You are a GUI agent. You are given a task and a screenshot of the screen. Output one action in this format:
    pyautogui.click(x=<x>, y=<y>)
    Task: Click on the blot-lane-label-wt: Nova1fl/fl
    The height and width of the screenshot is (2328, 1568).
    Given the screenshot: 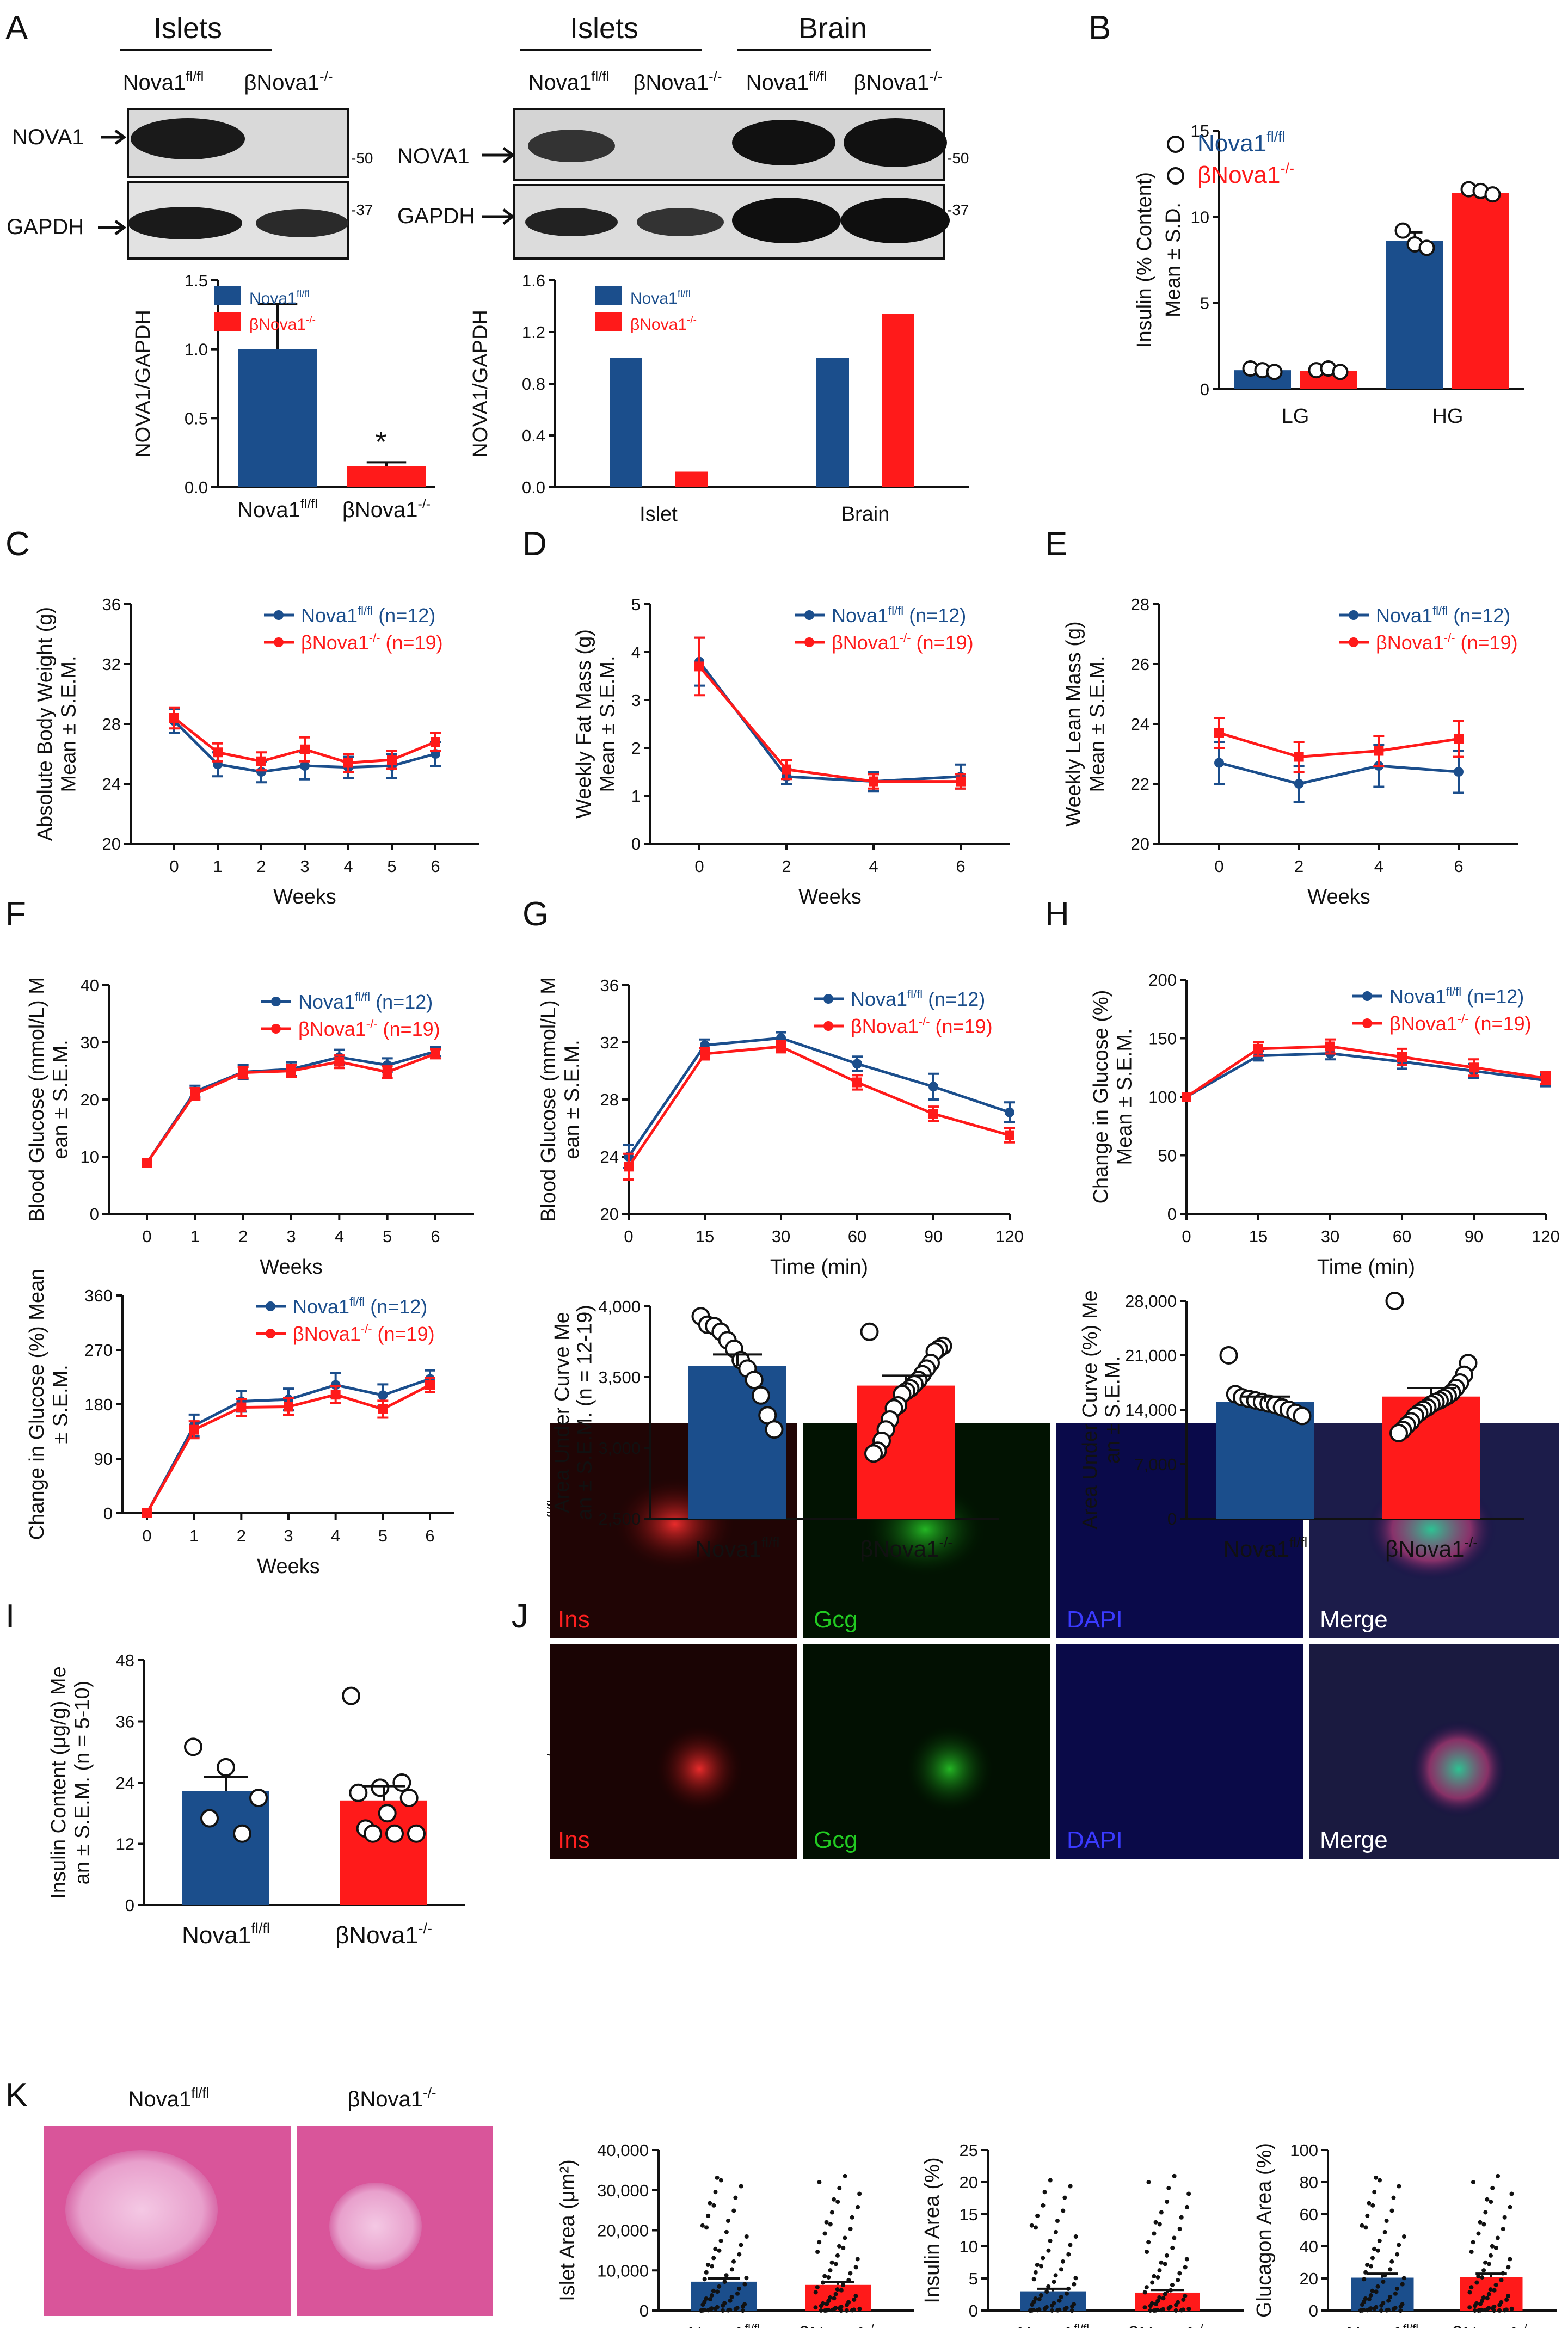 What is the action you would take?
    pyautogui.click(x=569, y=81)
    